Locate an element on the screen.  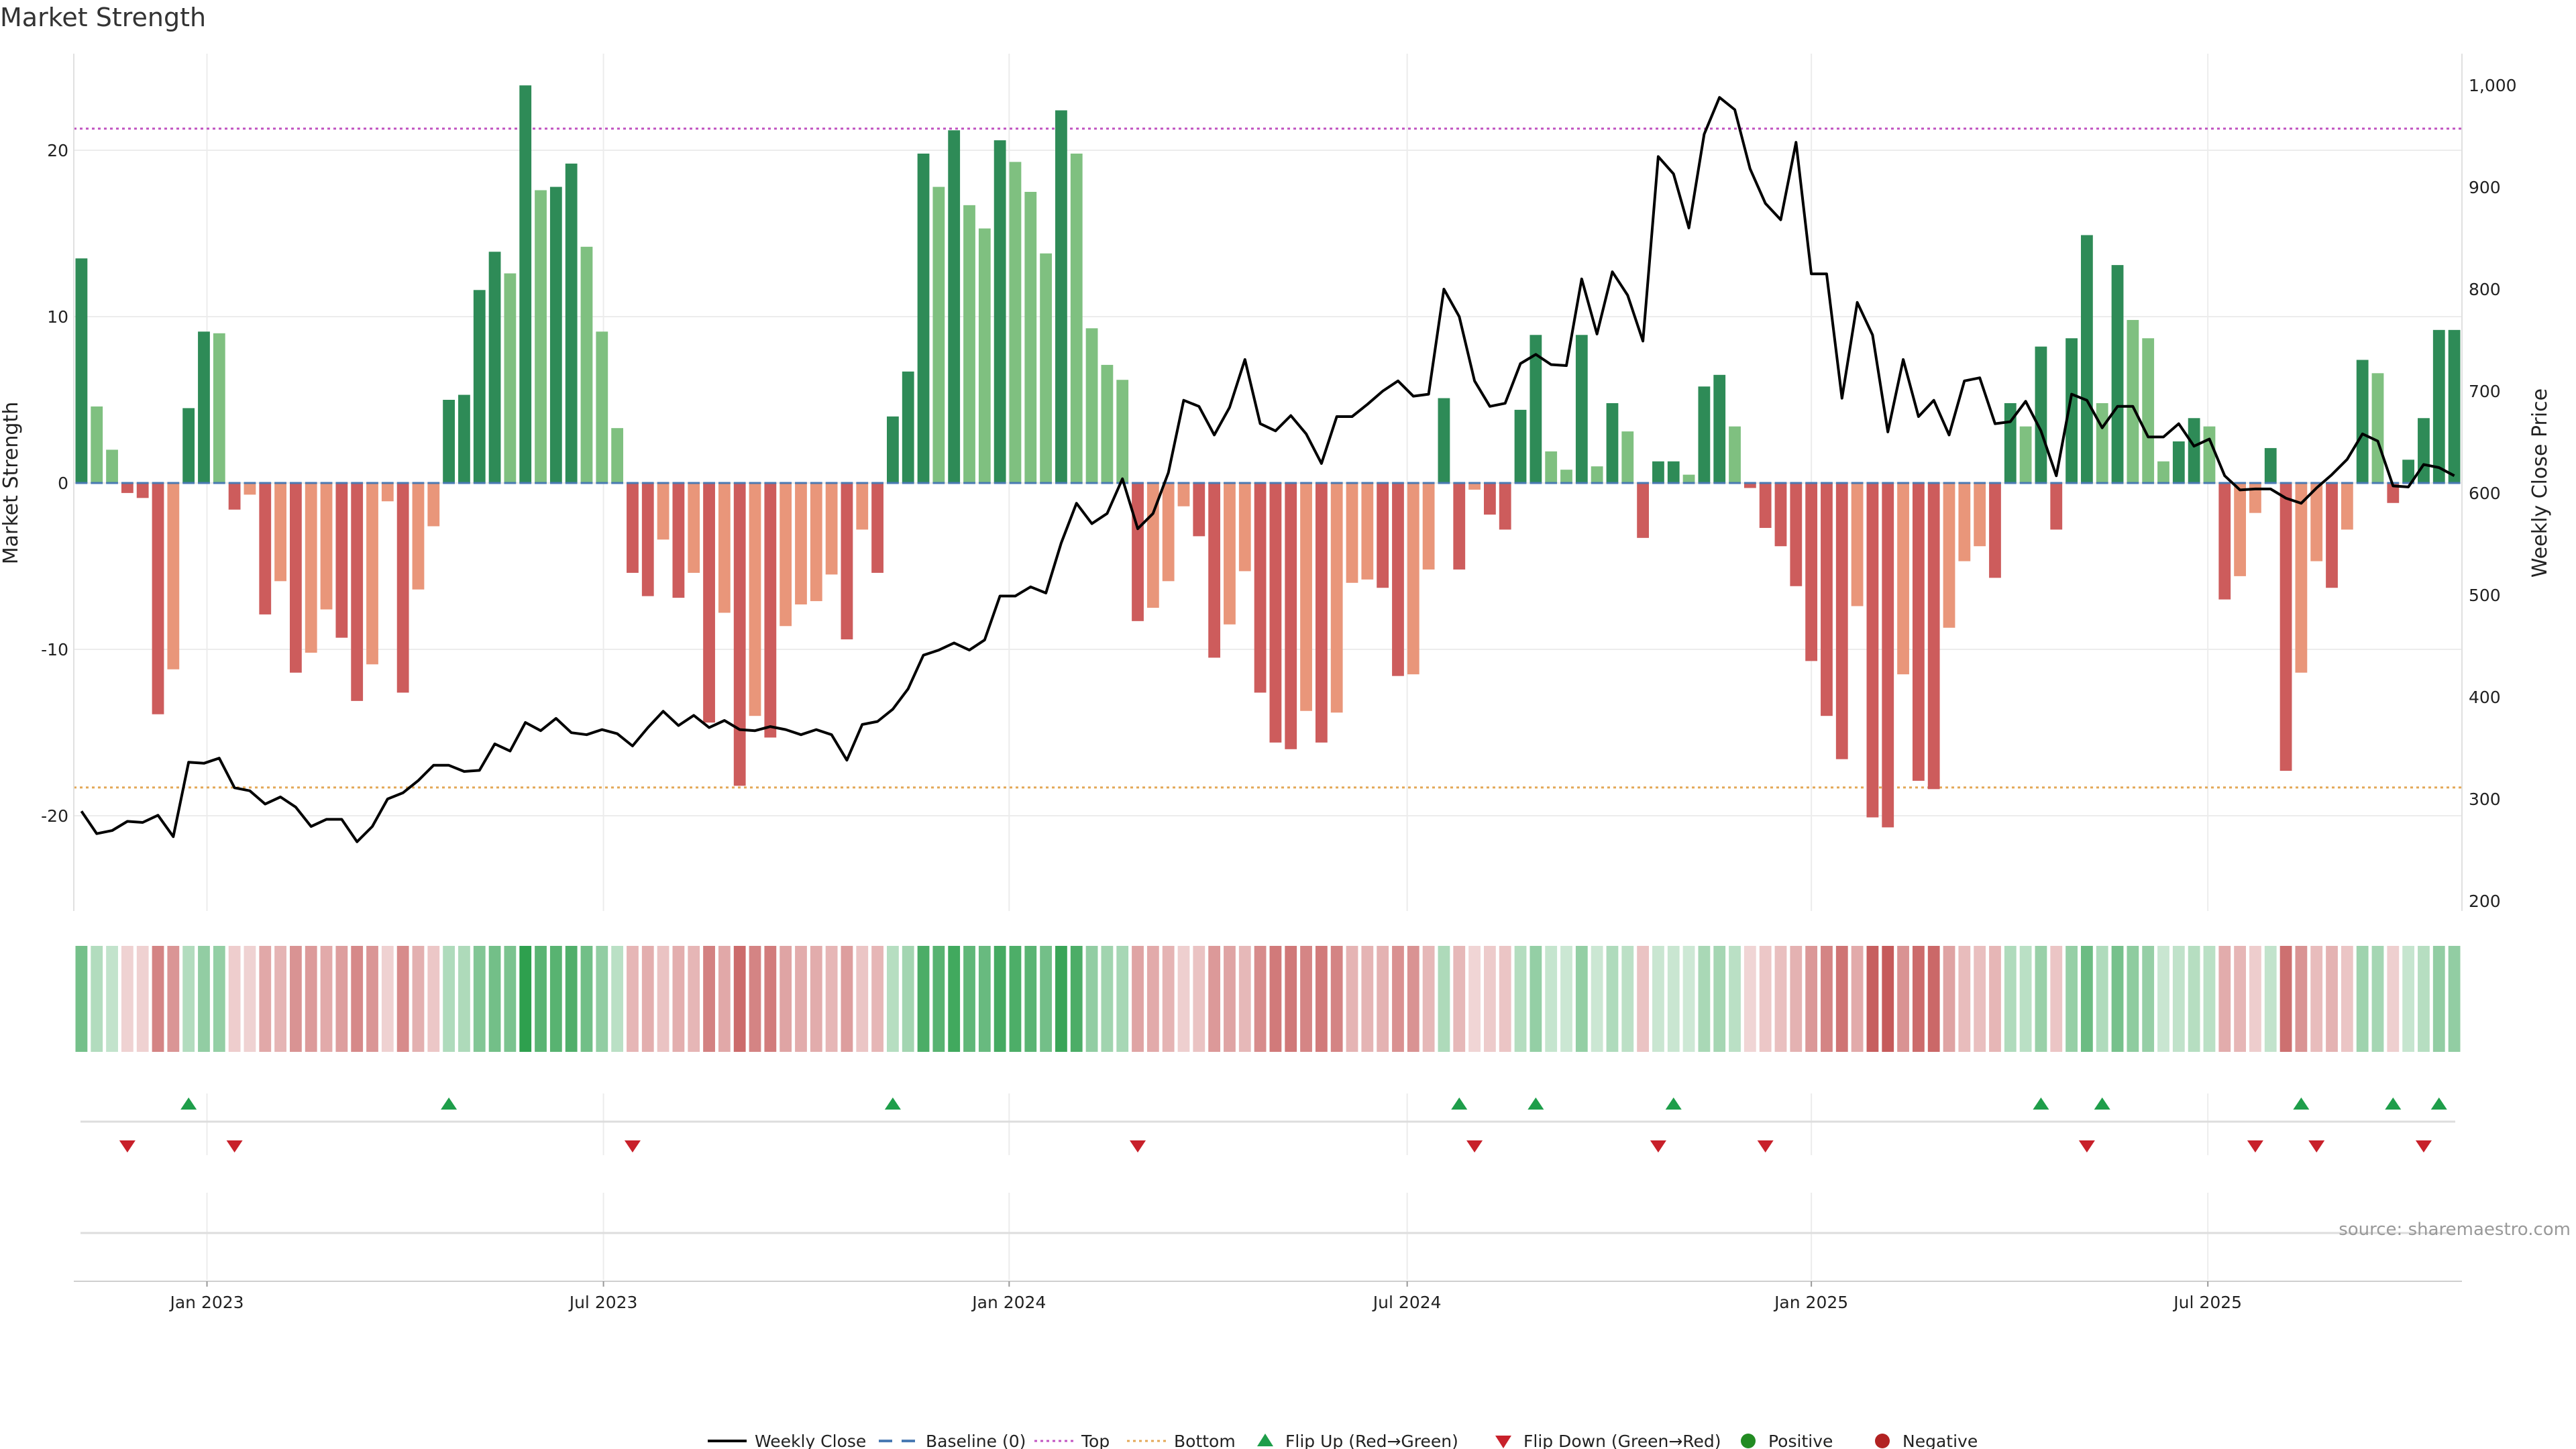
flip-up-marker is located at coordinates (2041, 1103).